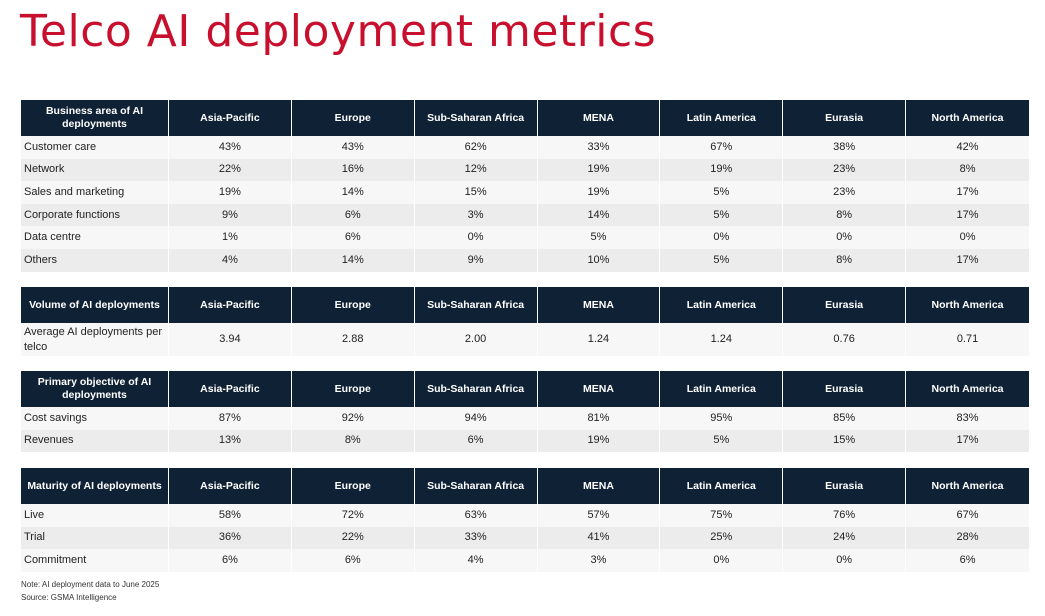 This screenshot has height=616, width=1045. What do you see at coordinates (338, 31) in the screenshot?
I see `page-title: Telco AI deployment metrics` at bounding box center [338, 31].